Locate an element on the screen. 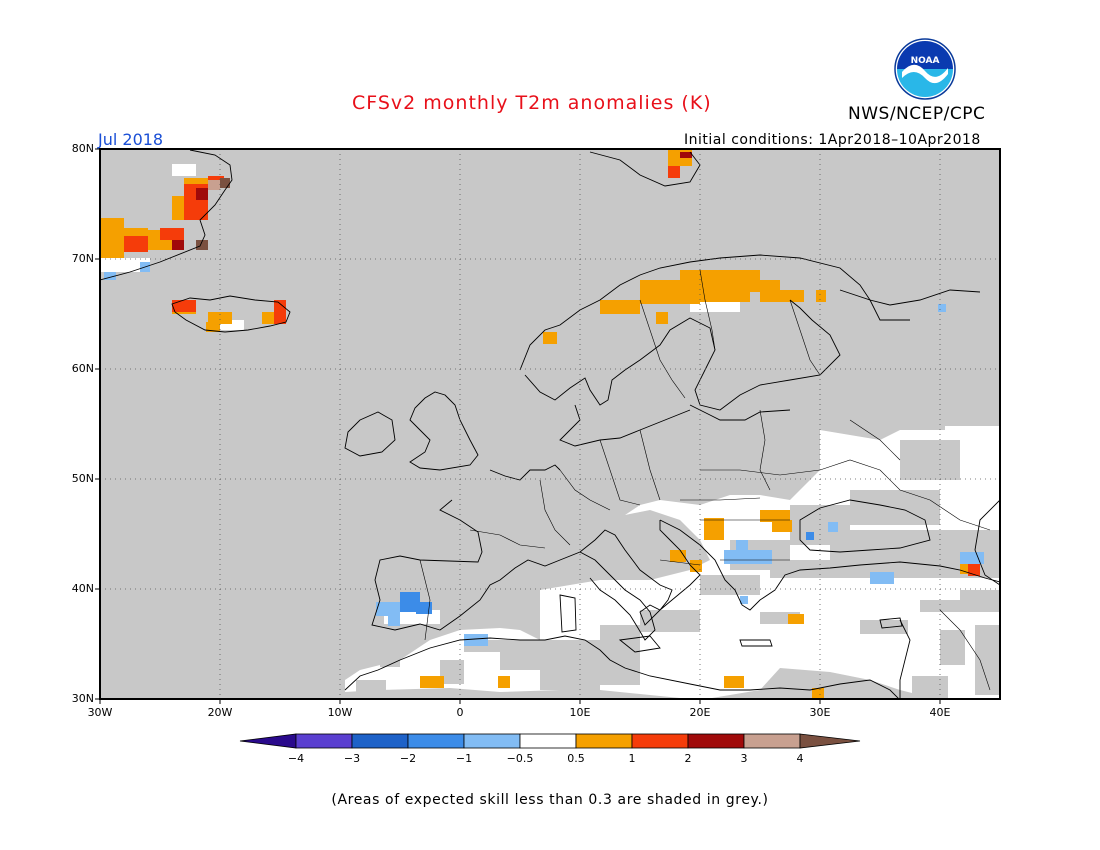 The image size is (1100, 850). colorbar-label: −0.5 is located at coordinates (520, 758).